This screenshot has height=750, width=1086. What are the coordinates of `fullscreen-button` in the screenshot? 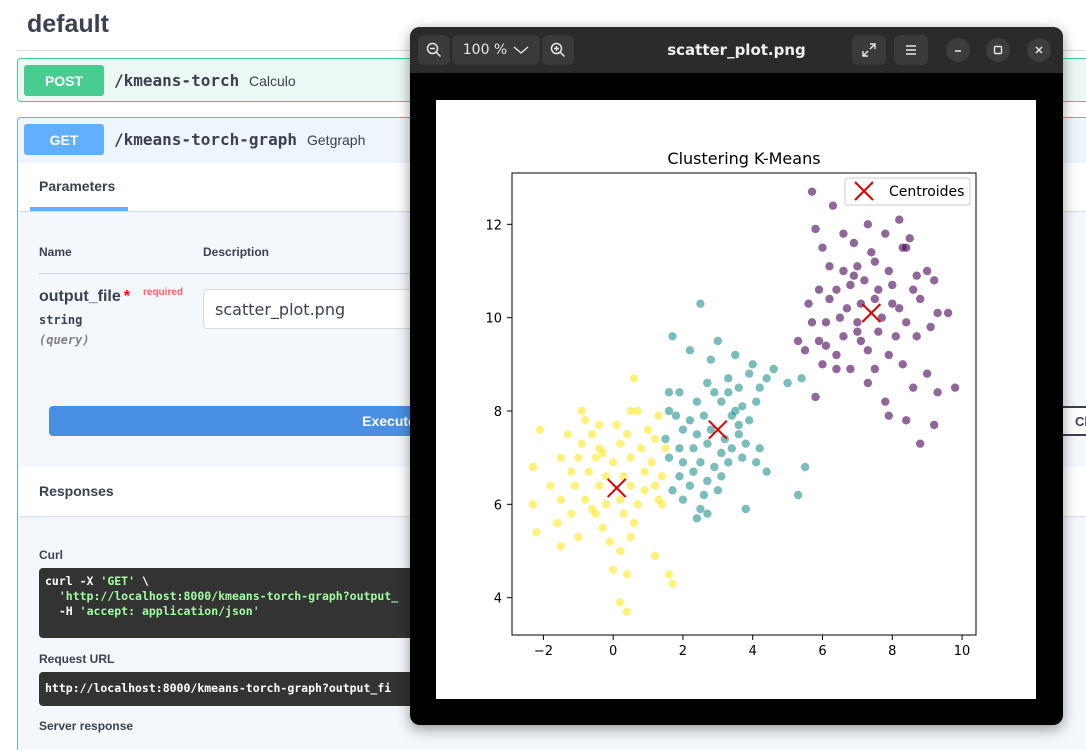 It's located at (869, 50).